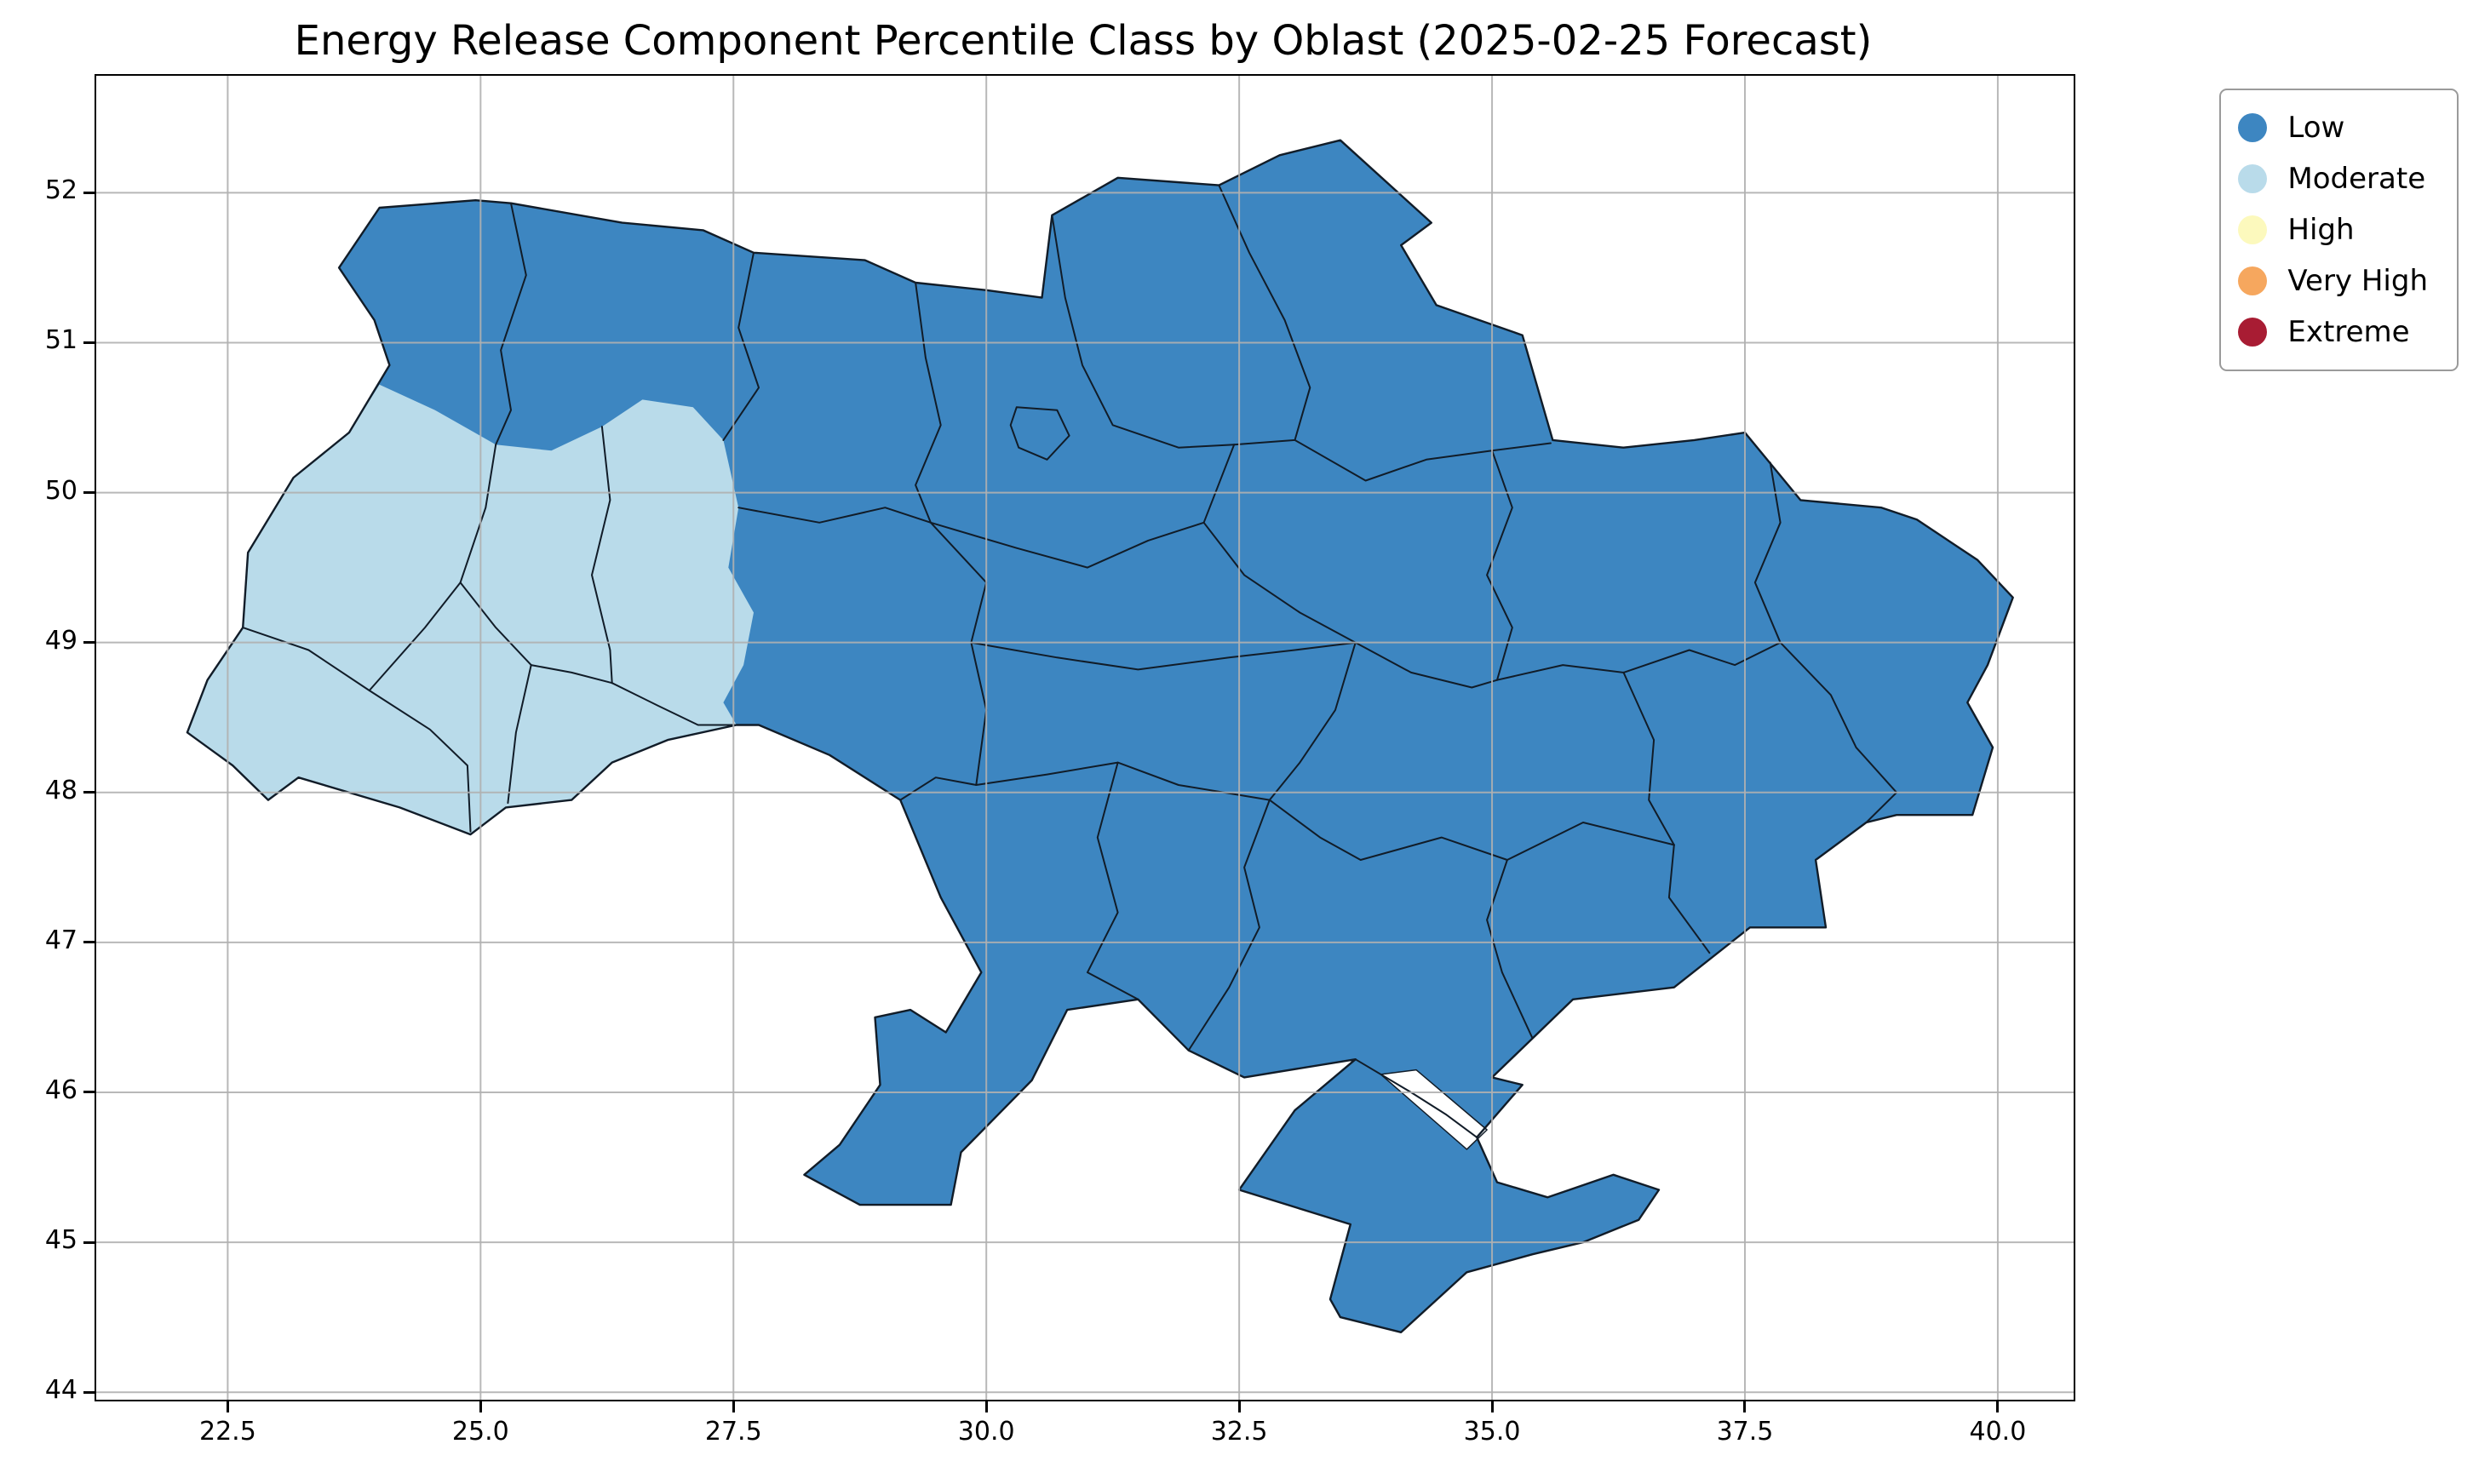  What do you see at coordinates (227, 1432) in the screenshot?
I see `x-tick-label: 22.5` at bounding box center [227, 1432].